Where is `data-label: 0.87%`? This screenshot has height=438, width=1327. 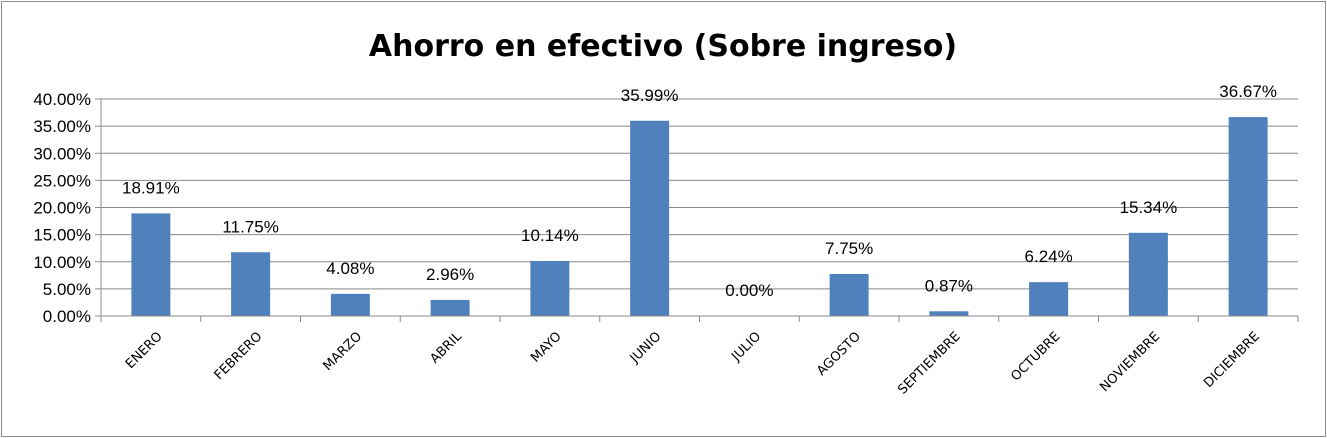
data-label: 0.87% is located at coordinates (949, 285).